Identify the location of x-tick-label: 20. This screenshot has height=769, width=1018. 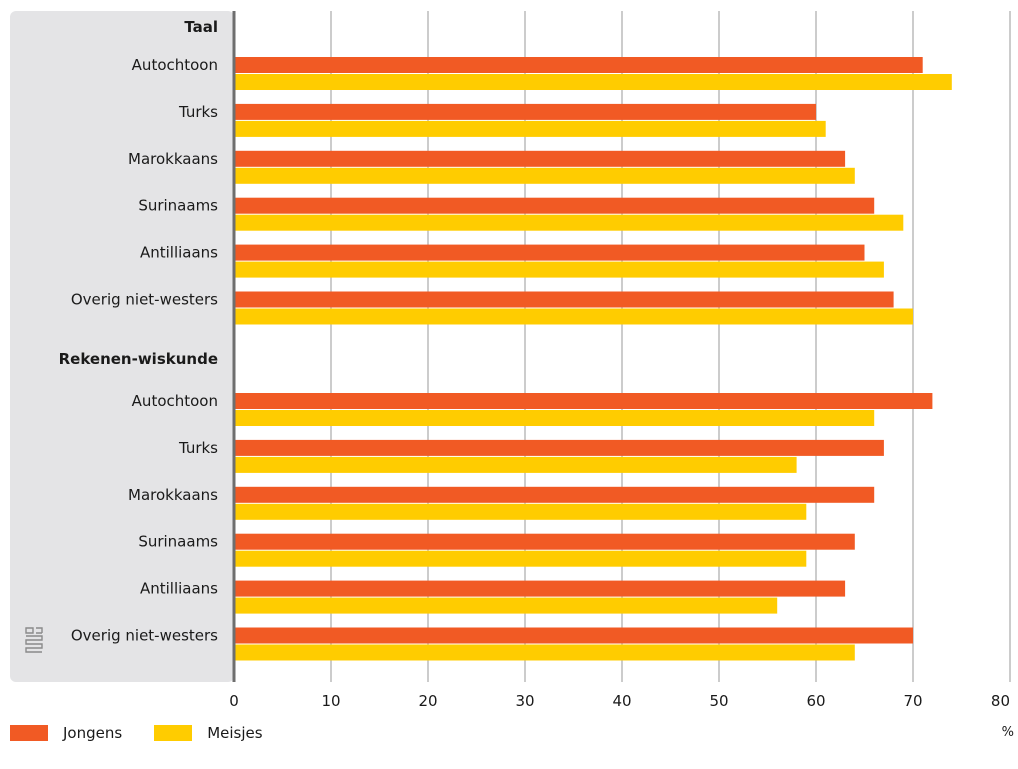
(427, 701).